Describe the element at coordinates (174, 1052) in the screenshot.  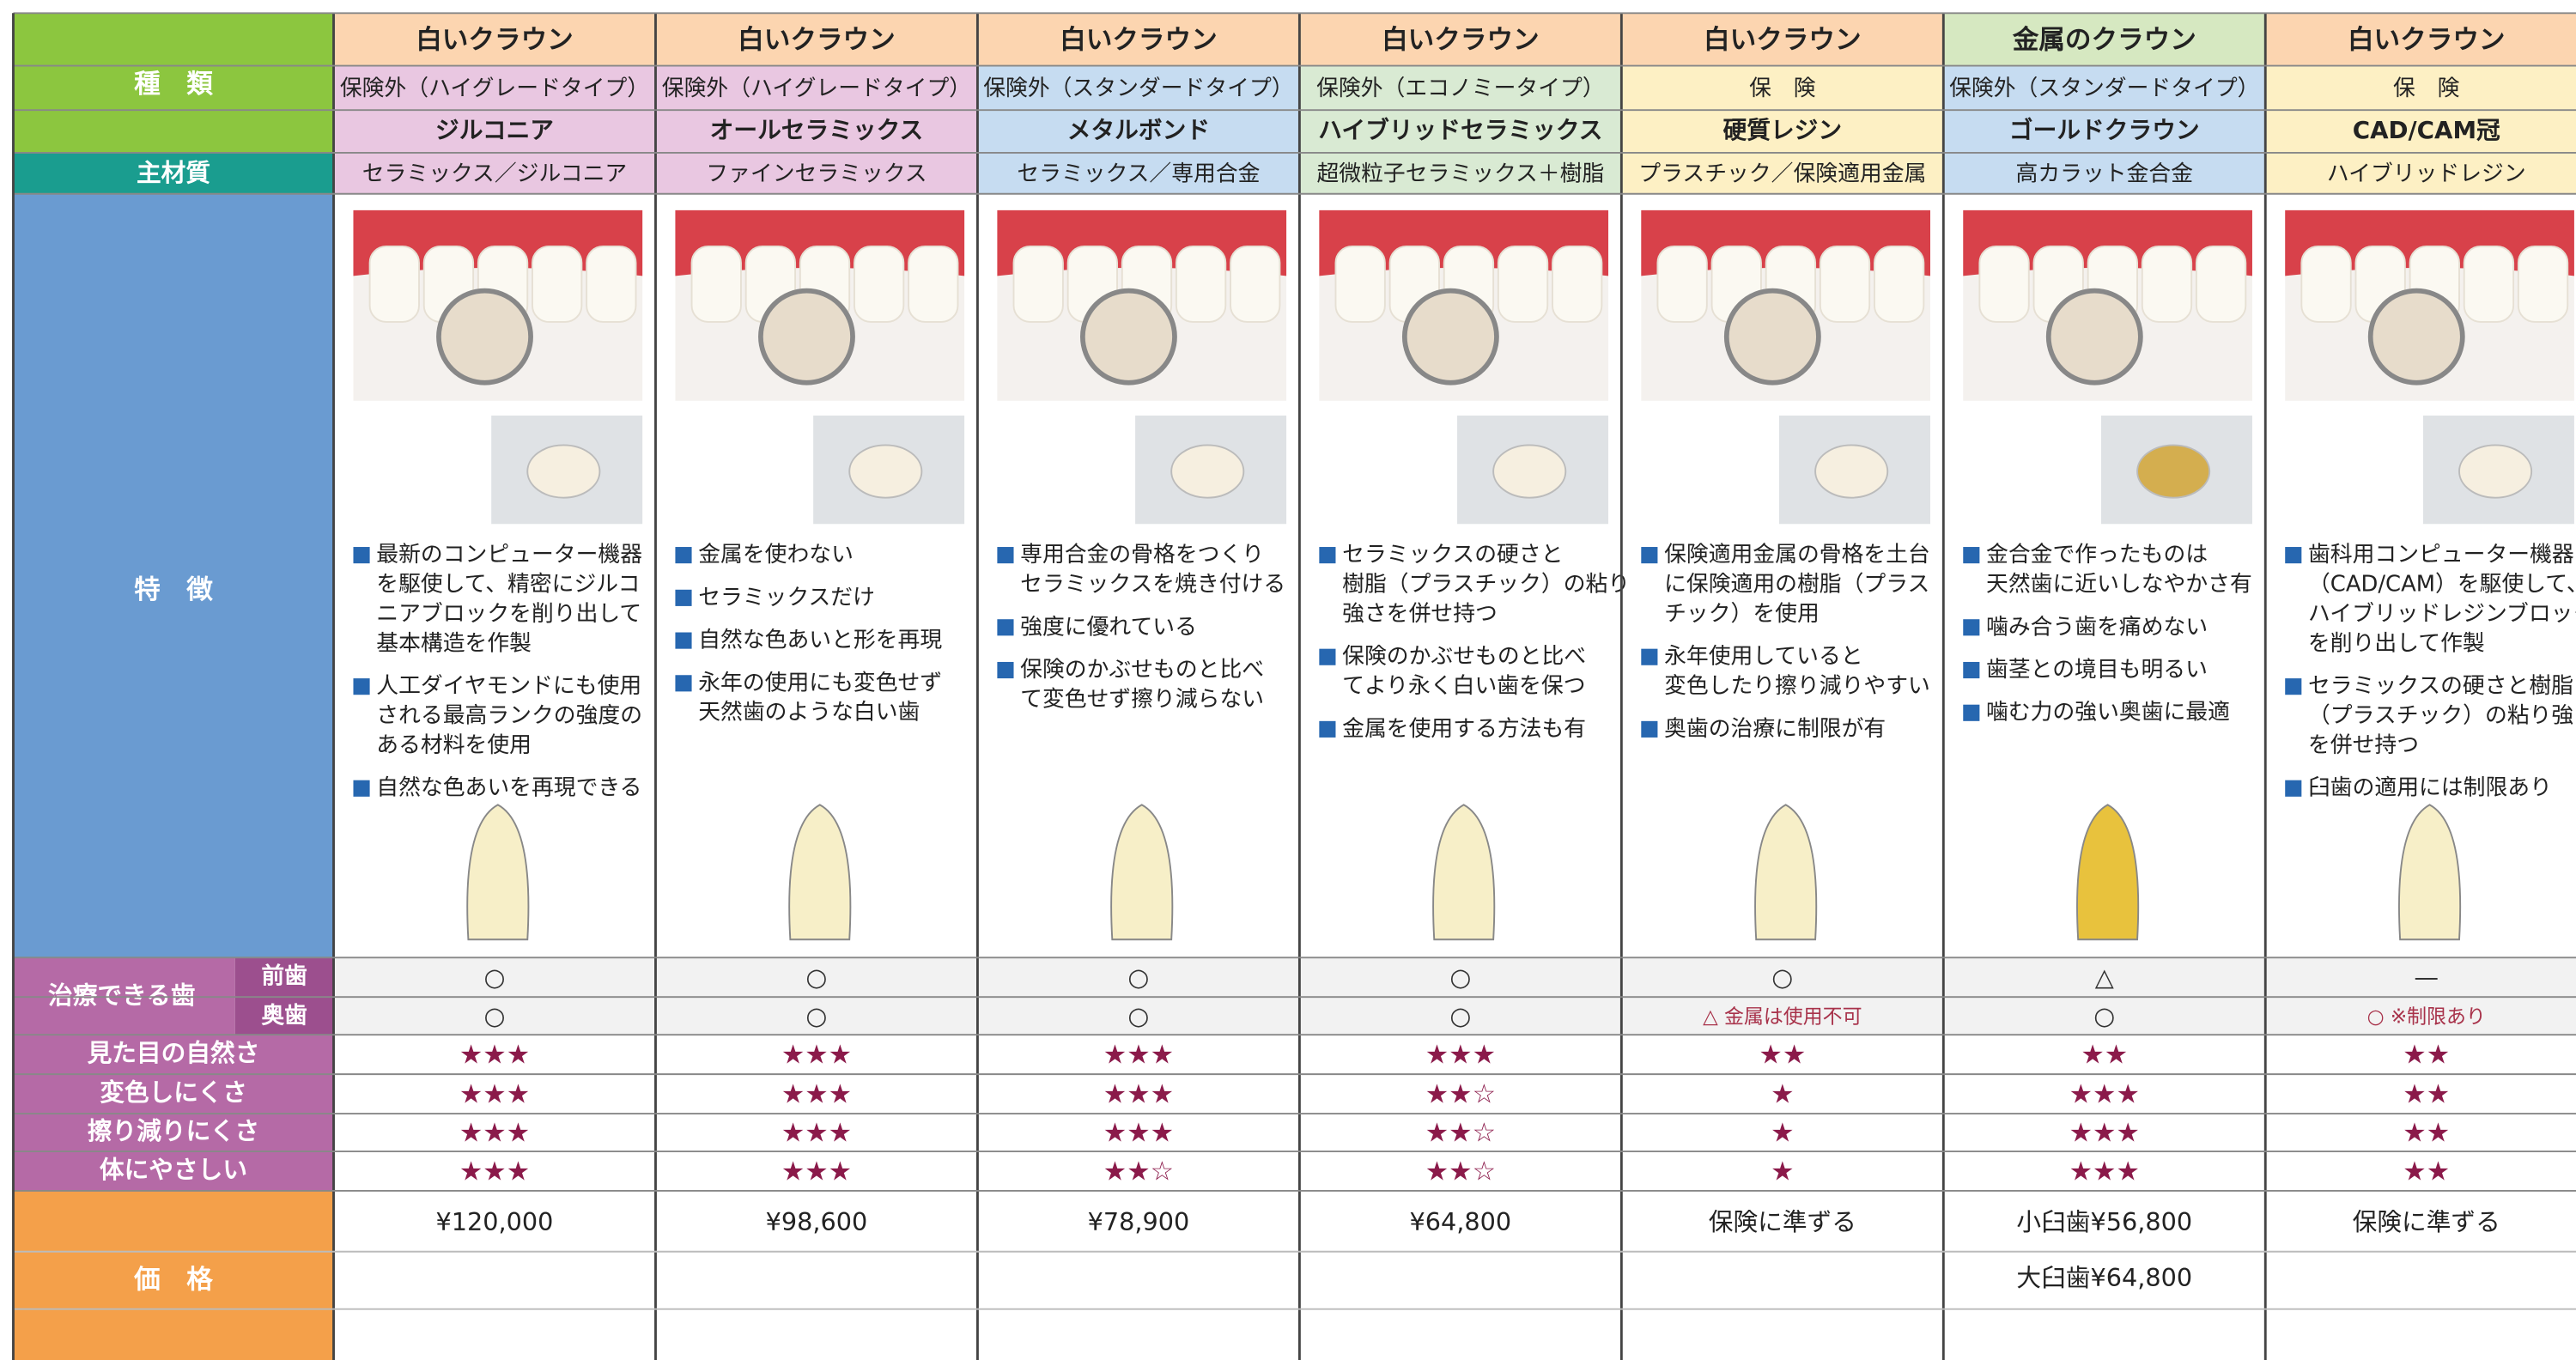
I see `cell-text: 見た目の自然さ` at that location.